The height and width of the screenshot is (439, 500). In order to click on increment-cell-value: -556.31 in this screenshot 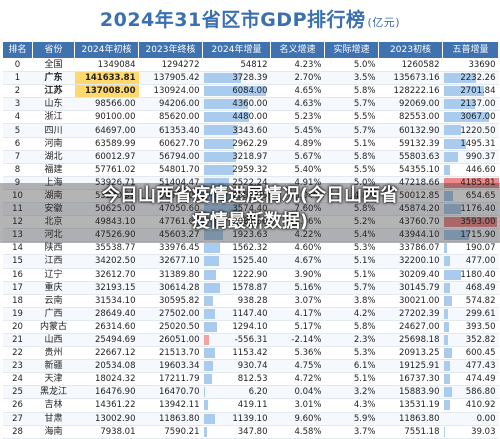, I will do `click(251, 340)`.